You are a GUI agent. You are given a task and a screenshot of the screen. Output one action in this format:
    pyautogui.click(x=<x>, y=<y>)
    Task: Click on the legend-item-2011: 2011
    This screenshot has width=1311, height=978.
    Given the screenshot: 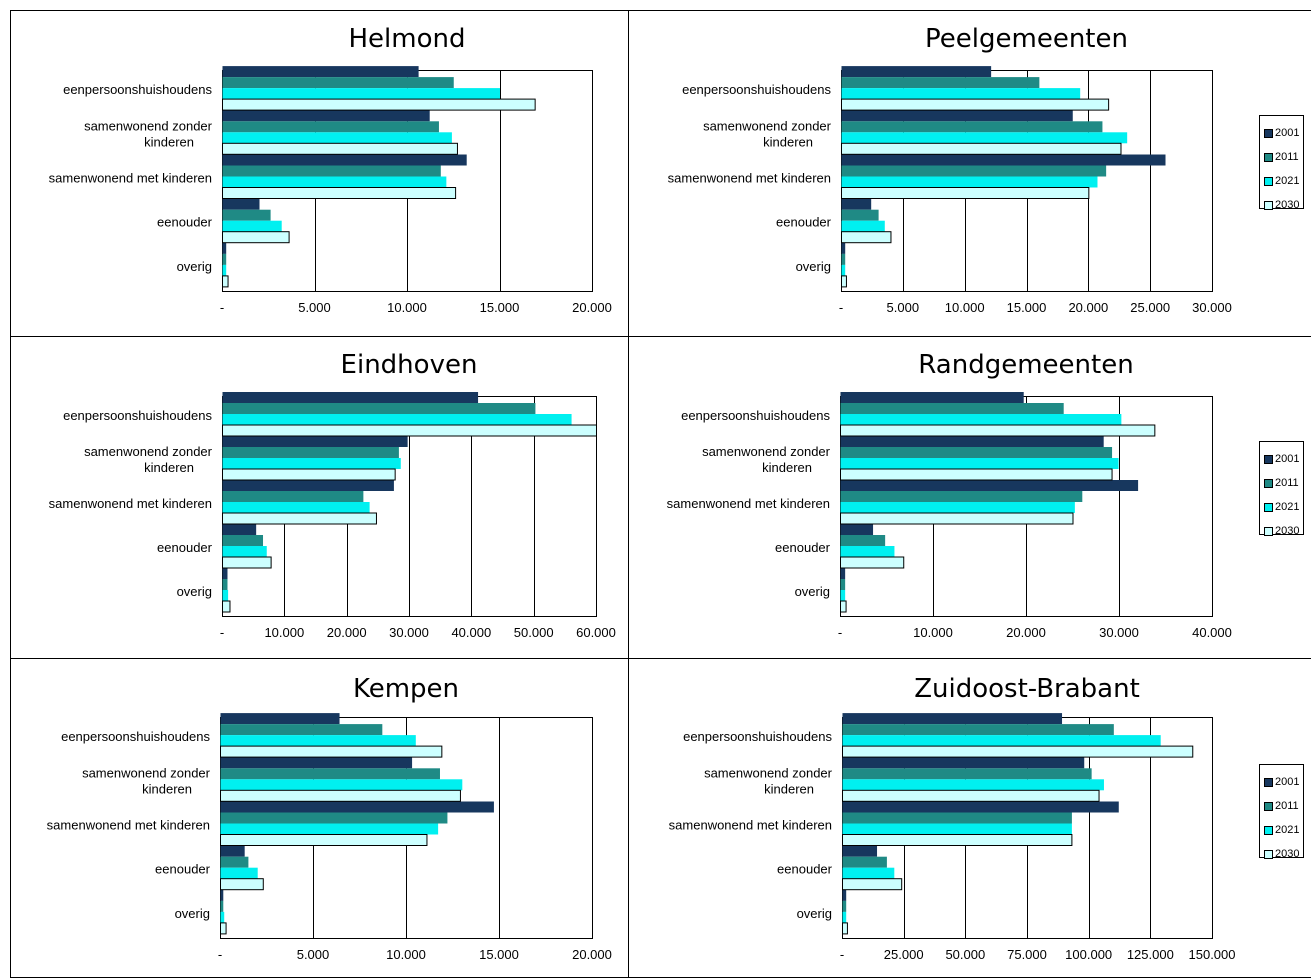 What is the action you would take?
    pyautogui.click(x=1281, y=157)
    